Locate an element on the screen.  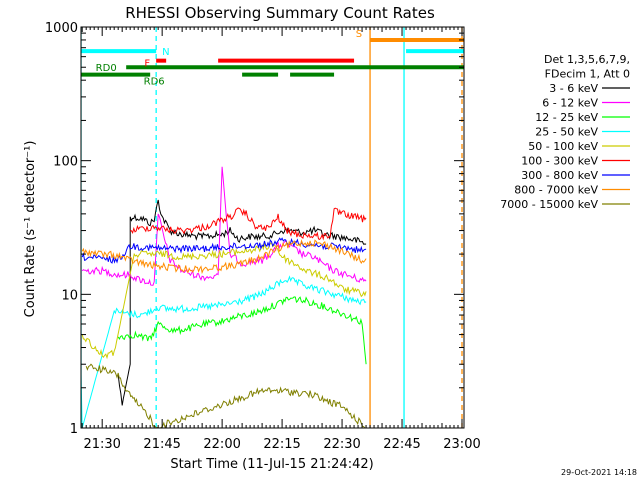
x-tick-label: 21:30 is located at coordinates (101, 444).